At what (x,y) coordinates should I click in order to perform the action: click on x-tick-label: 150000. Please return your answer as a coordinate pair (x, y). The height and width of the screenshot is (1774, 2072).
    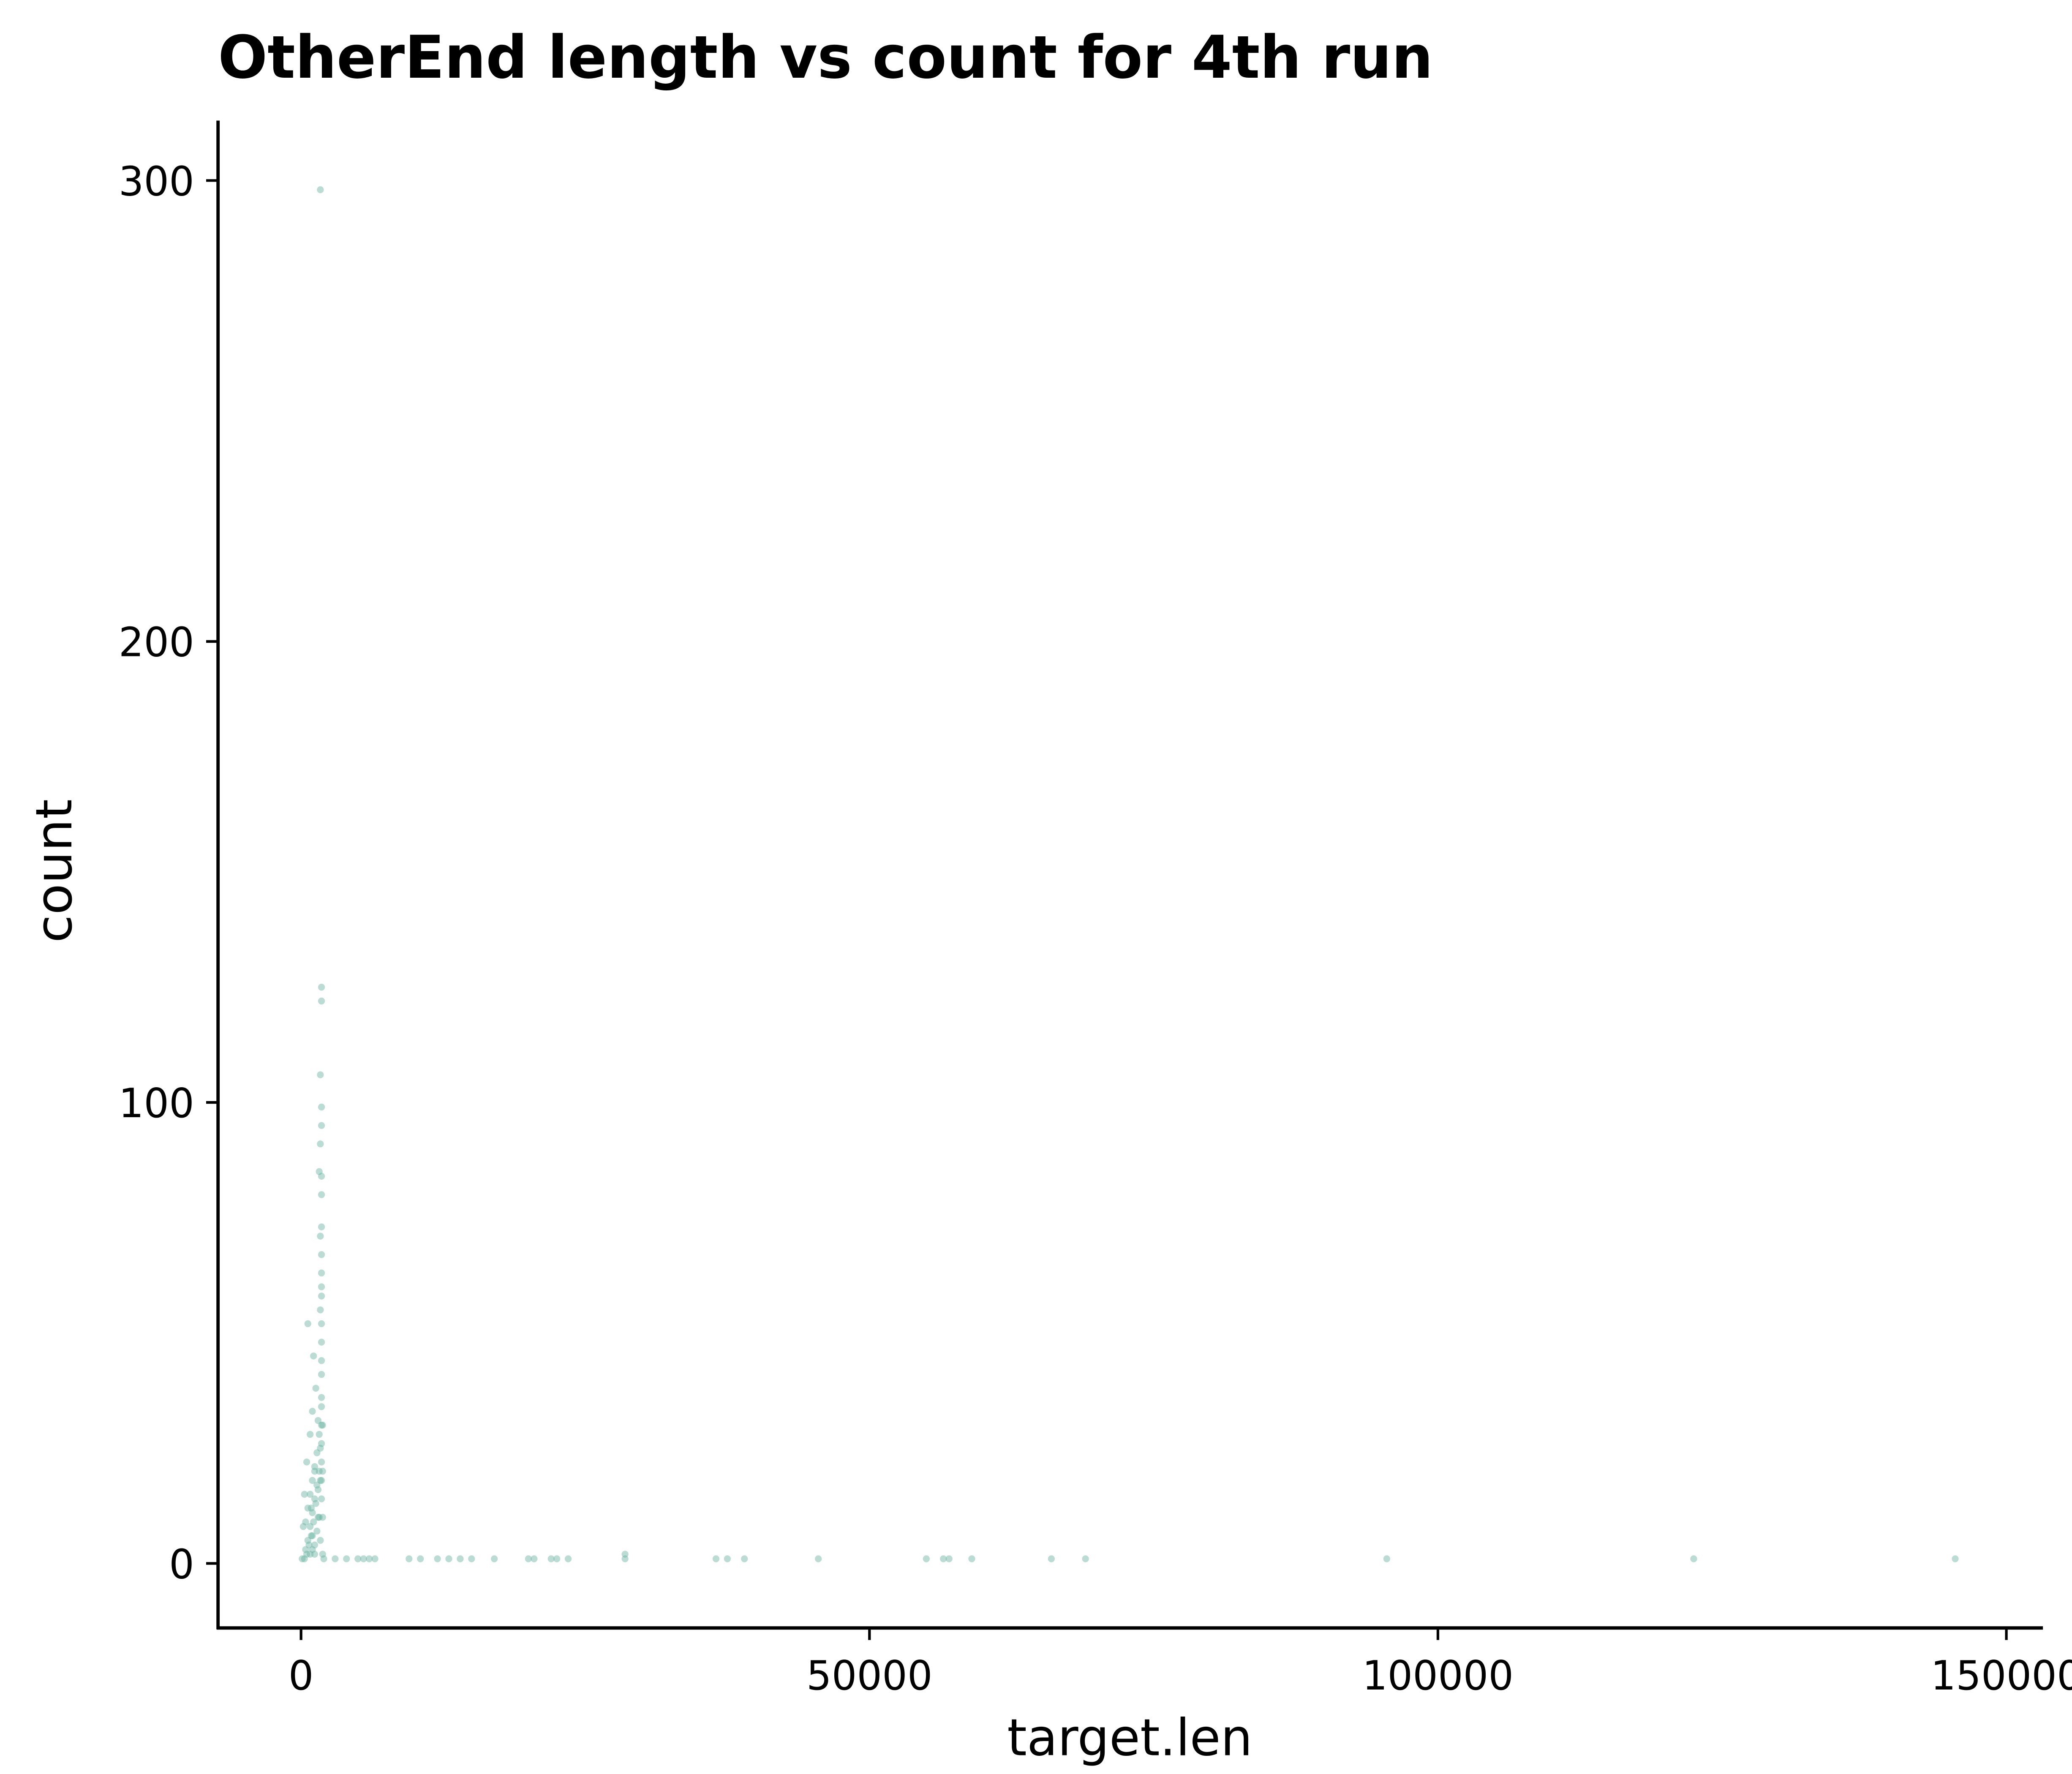
    Looking at the image, I should click on (2001, 1676).